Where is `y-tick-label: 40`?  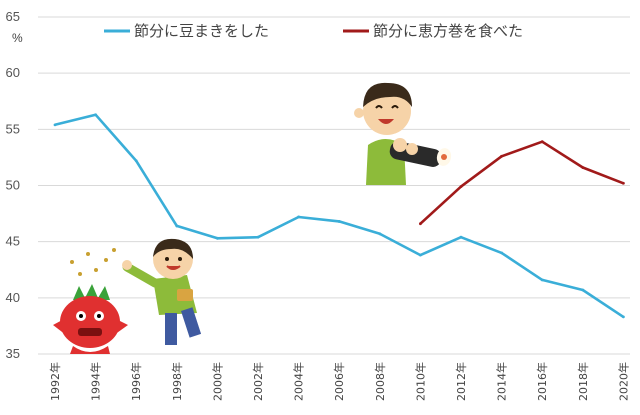
y-tick-label: 40 is located at coordinates (13, 297).